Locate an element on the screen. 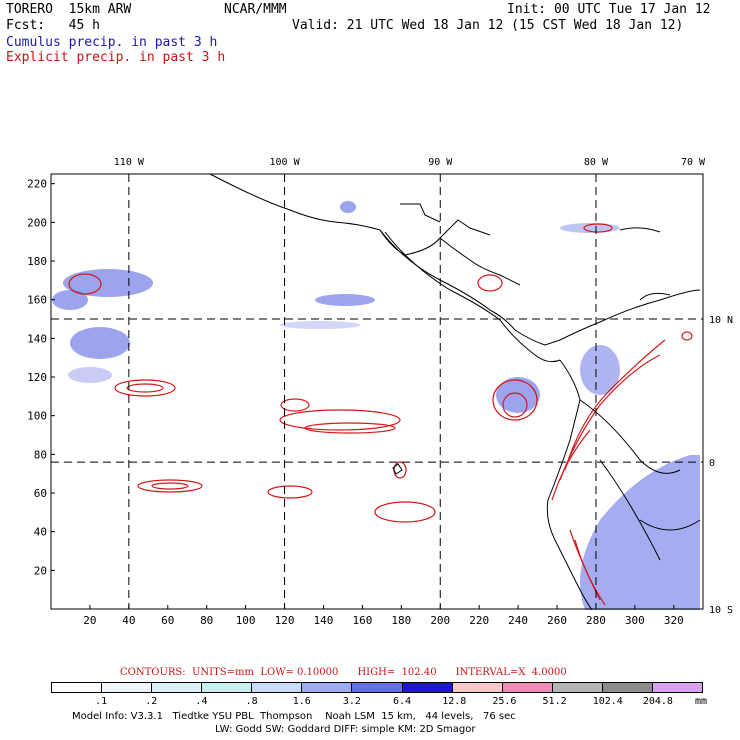 Image resolution: width=740 pixels, height=740 pixels. lon-label: 70 W is located at coordinates (693, 162).